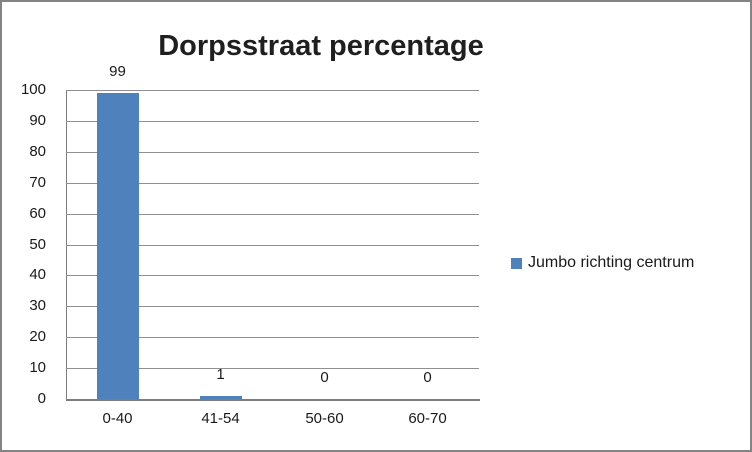 The image size is (752, 452). I want to click on y-axis-label: 90, so click(37, 120).